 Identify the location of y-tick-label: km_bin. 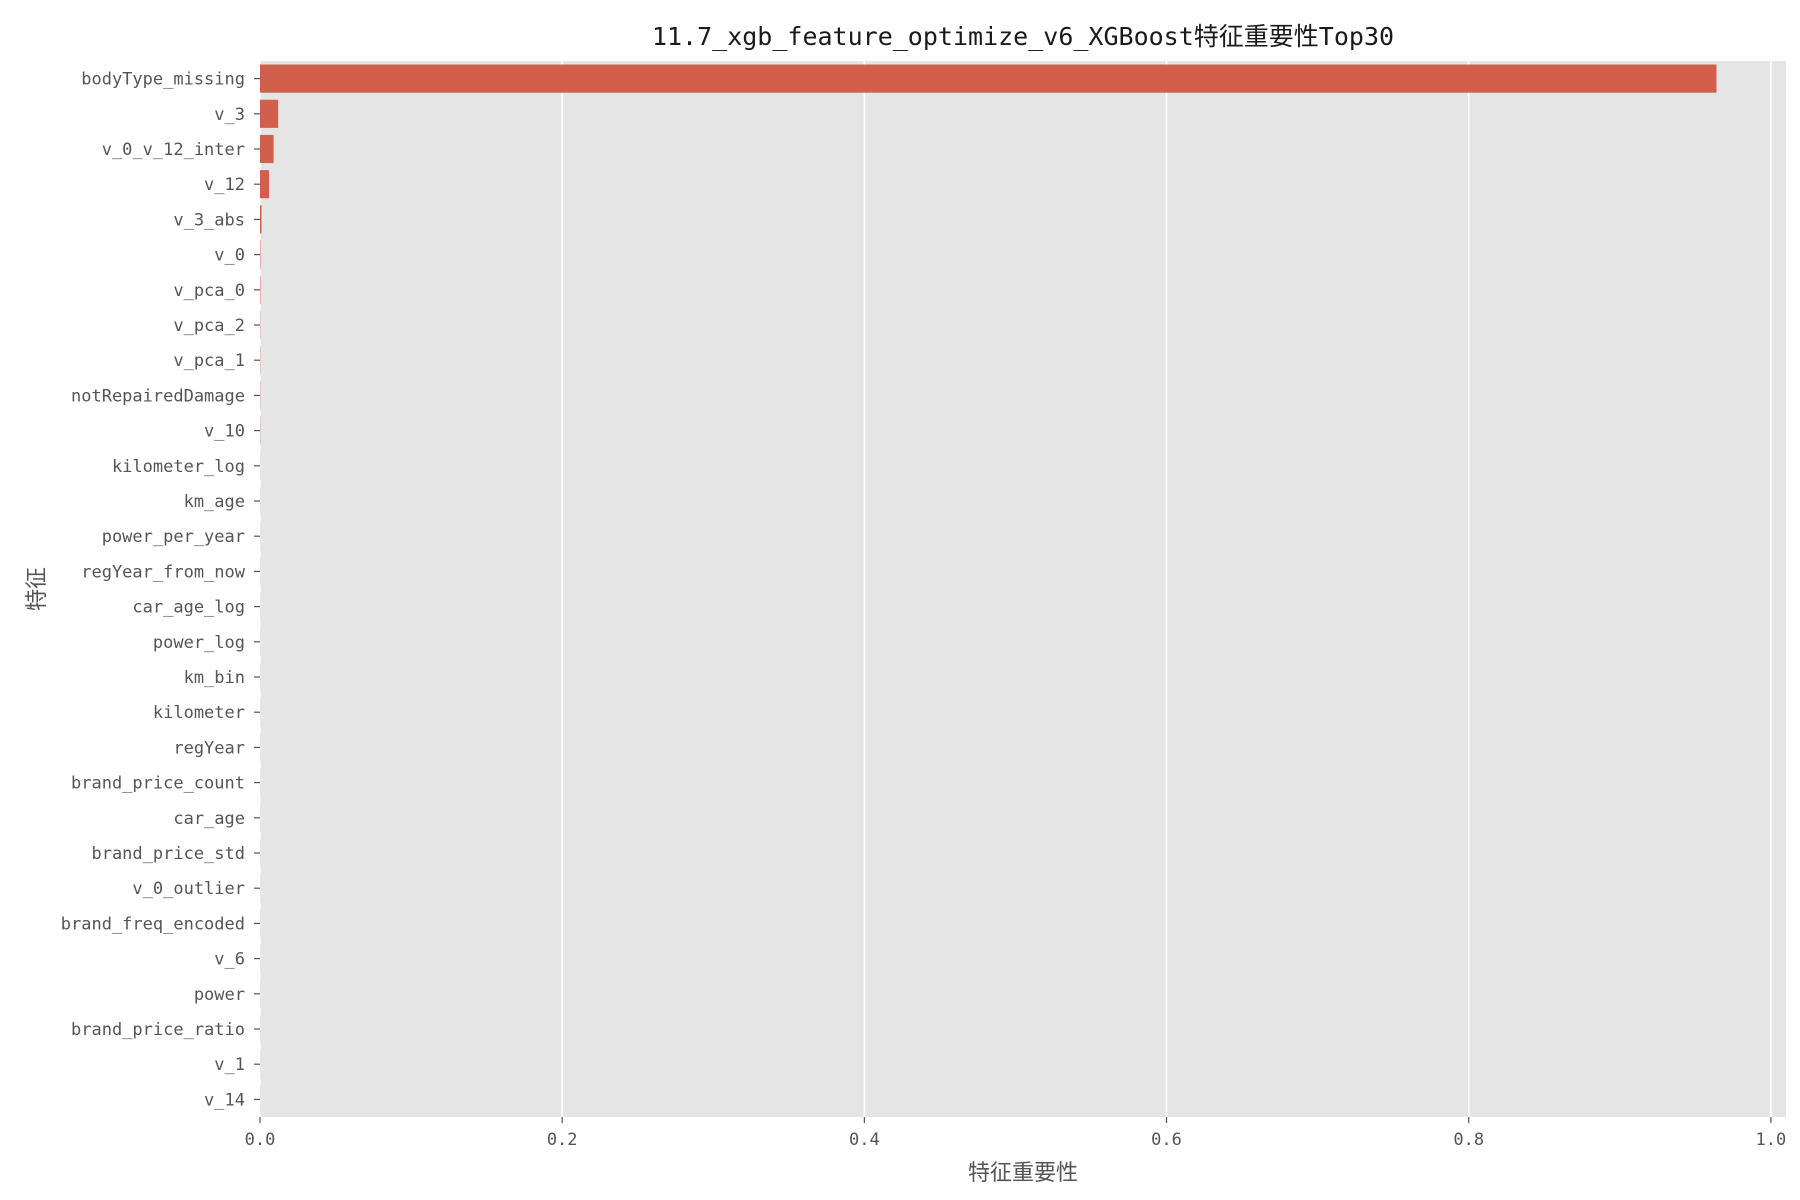
(214, 678).